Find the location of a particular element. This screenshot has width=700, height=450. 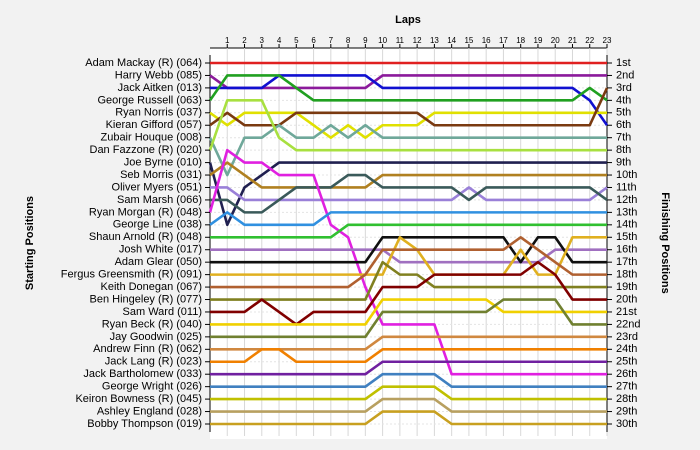

y-axis-title: Starting Positions is located at coordinates (30, 243).